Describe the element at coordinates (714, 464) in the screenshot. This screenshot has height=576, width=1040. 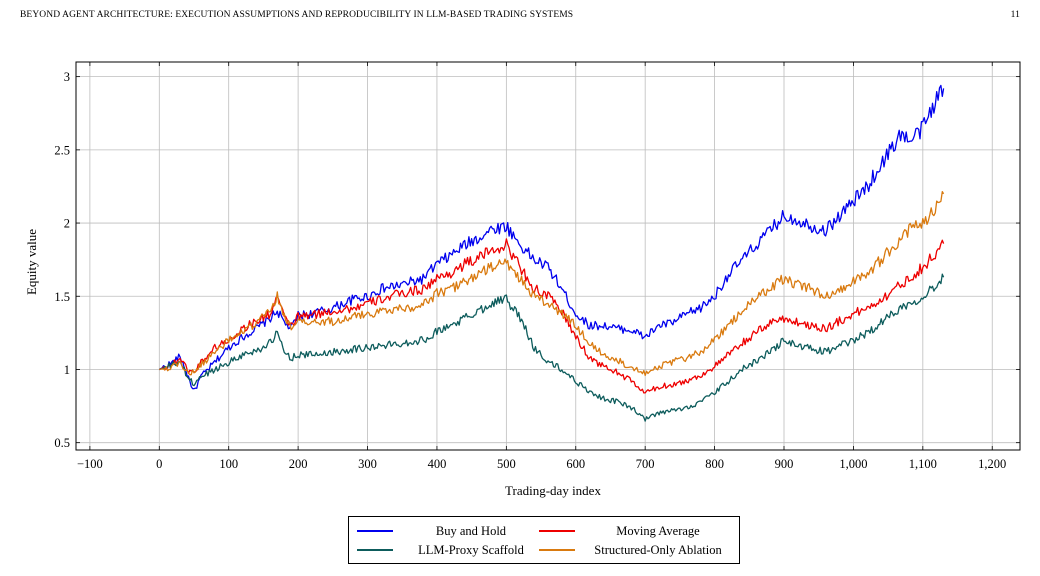
I see `x-tick-label: 800` at that location.